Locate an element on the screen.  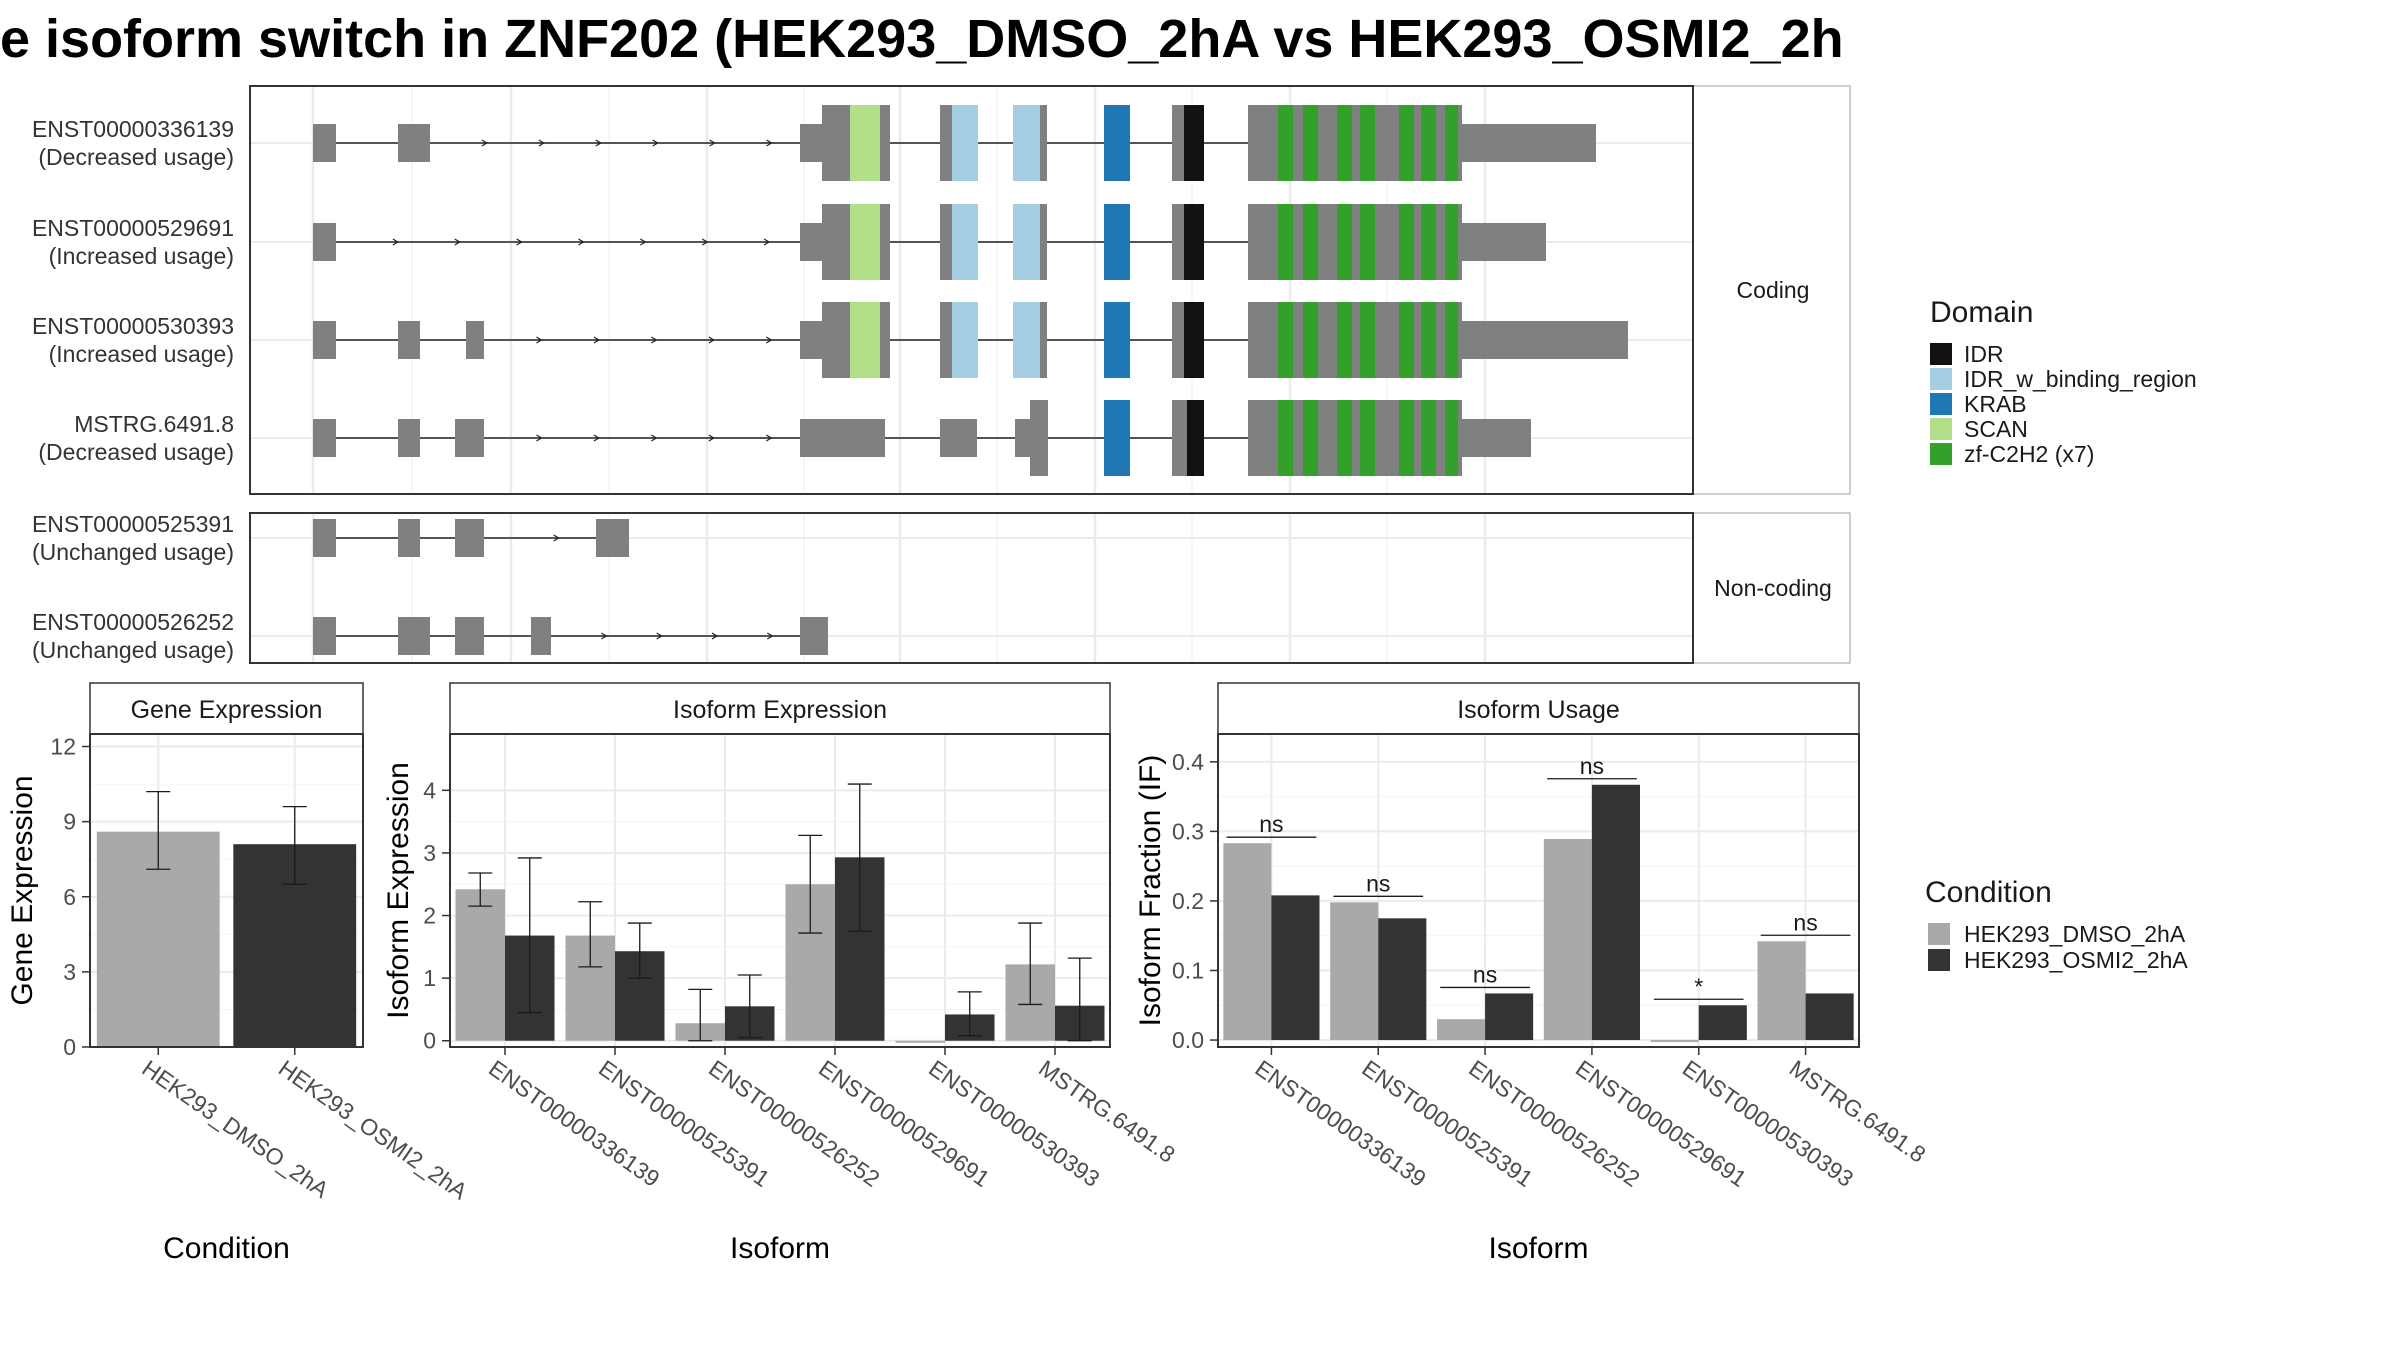
domain-legend-label: SCAN is located at coordinates (1996, 429).